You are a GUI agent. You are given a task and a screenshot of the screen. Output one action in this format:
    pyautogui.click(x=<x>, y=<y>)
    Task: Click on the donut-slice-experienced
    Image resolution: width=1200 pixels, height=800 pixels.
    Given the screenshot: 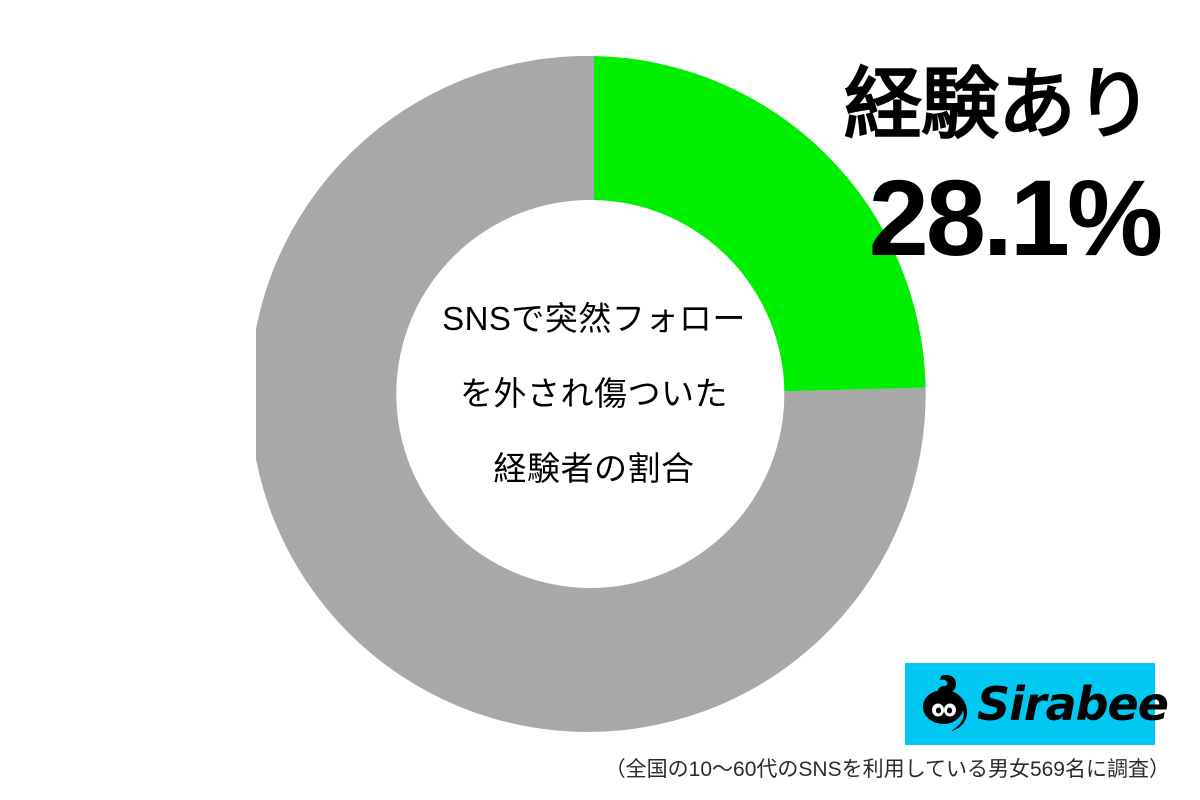 What is the action you would take?
    pyautogui.click(x=760, y=224)
    